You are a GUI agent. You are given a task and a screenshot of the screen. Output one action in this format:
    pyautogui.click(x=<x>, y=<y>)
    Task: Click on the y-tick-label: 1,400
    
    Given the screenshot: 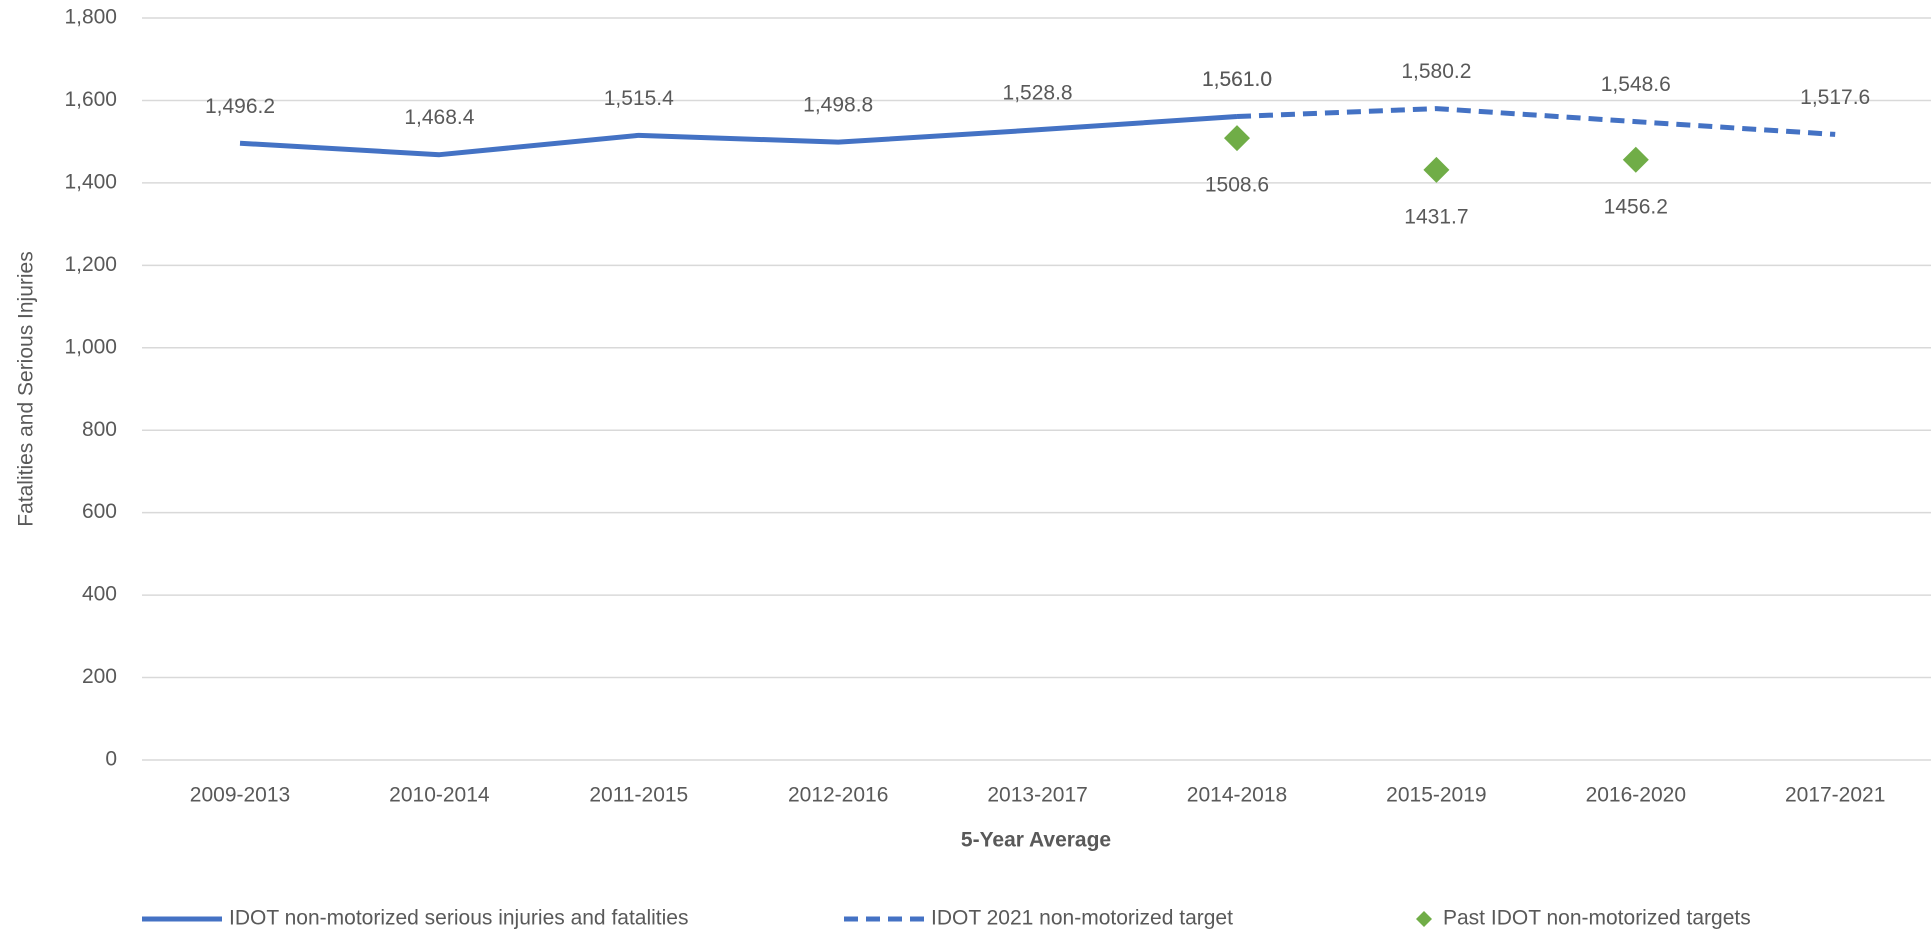 What is the action you would take?
    pyautogui.click(x=90, y=181)
    